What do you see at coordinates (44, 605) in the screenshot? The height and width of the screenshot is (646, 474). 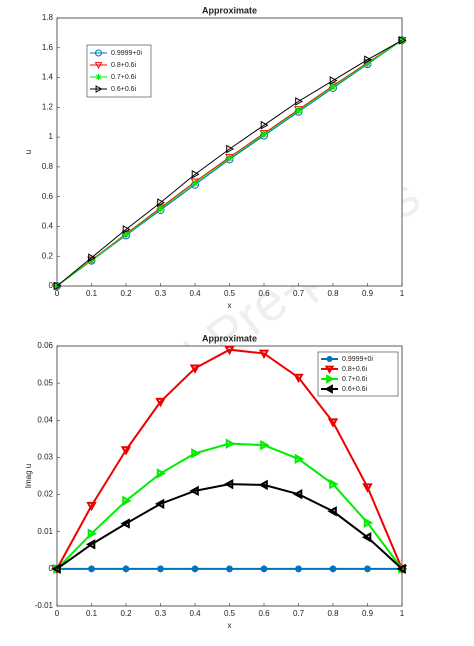 I see `y-tick-label: -0.01` at bounding box center [44, 605].